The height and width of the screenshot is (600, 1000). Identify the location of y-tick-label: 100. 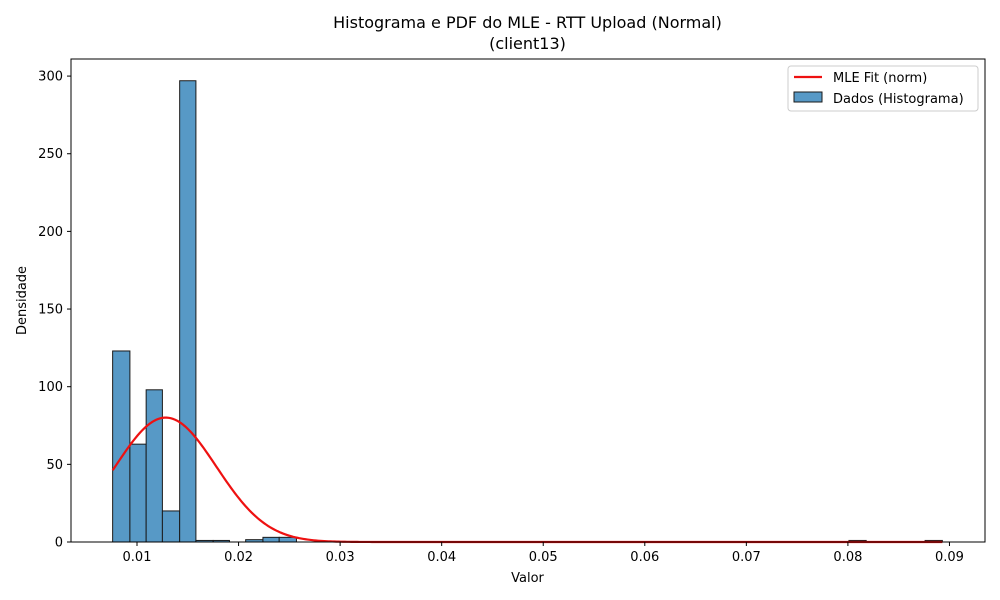
(50, 387).